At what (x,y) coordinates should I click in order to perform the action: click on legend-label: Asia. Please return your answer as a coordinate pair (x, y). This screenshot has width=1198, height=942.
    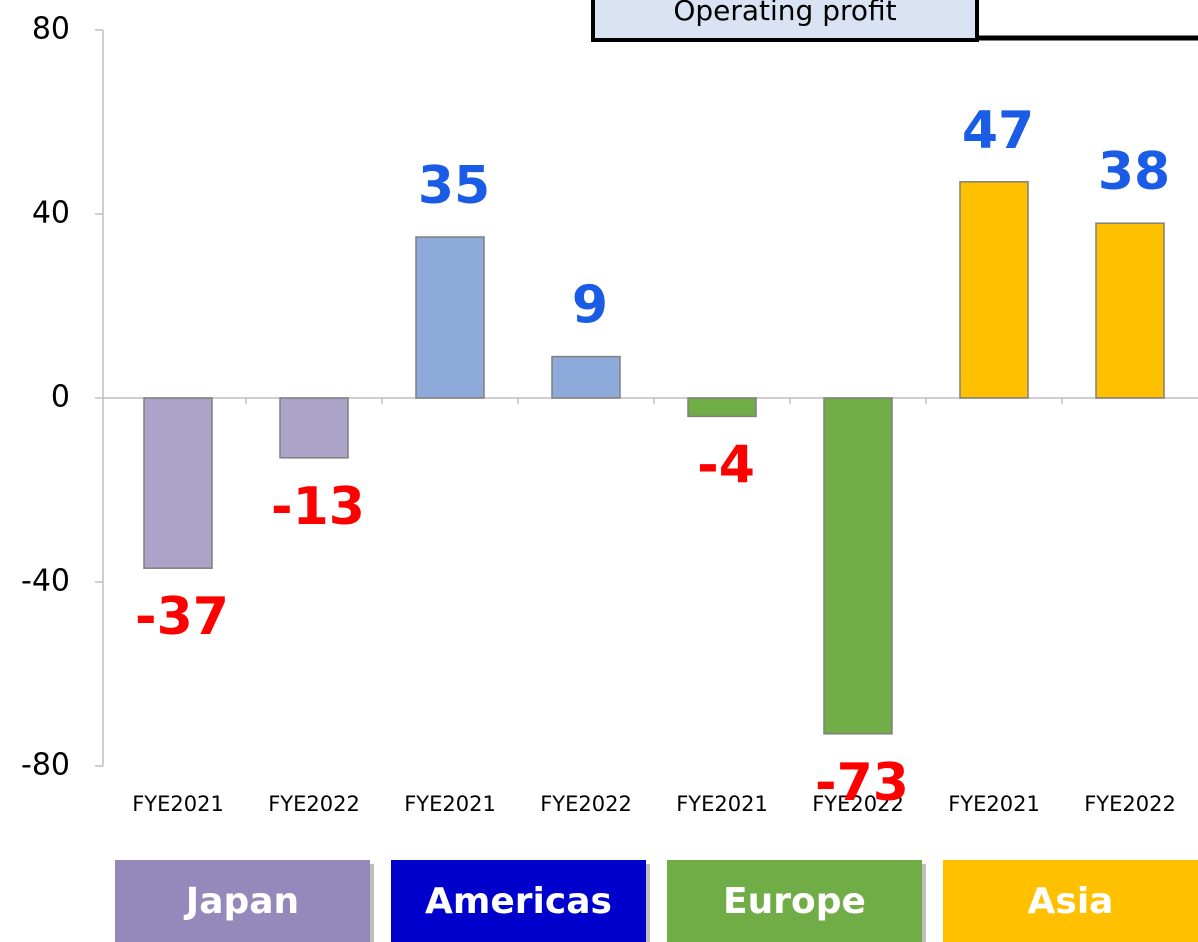
    Looking at the image, I should click on (1071, 901).